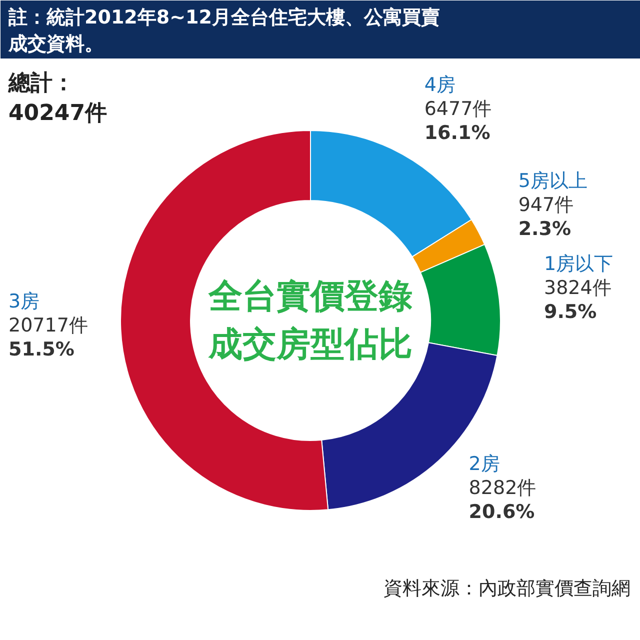 The image size is (640, 640). Describe the element at coordinates (24, 301) in the screenshot. I see `slice-label: 3房` at that location.